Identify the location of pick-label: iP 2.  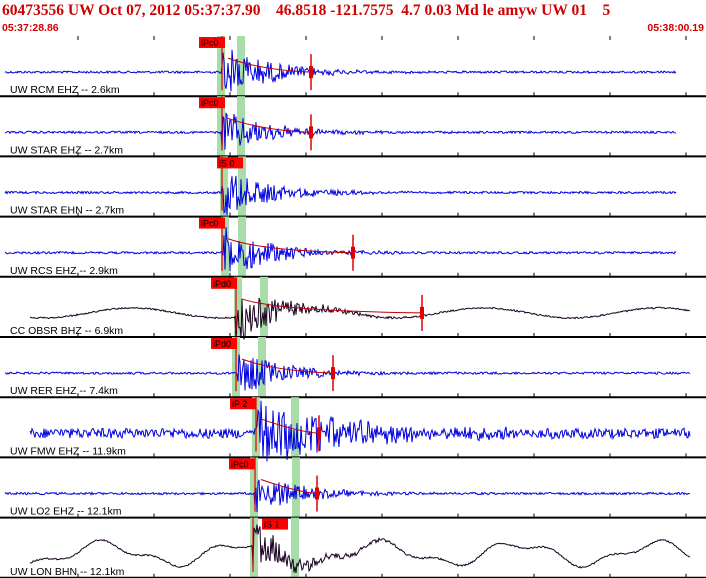
(239, 404).